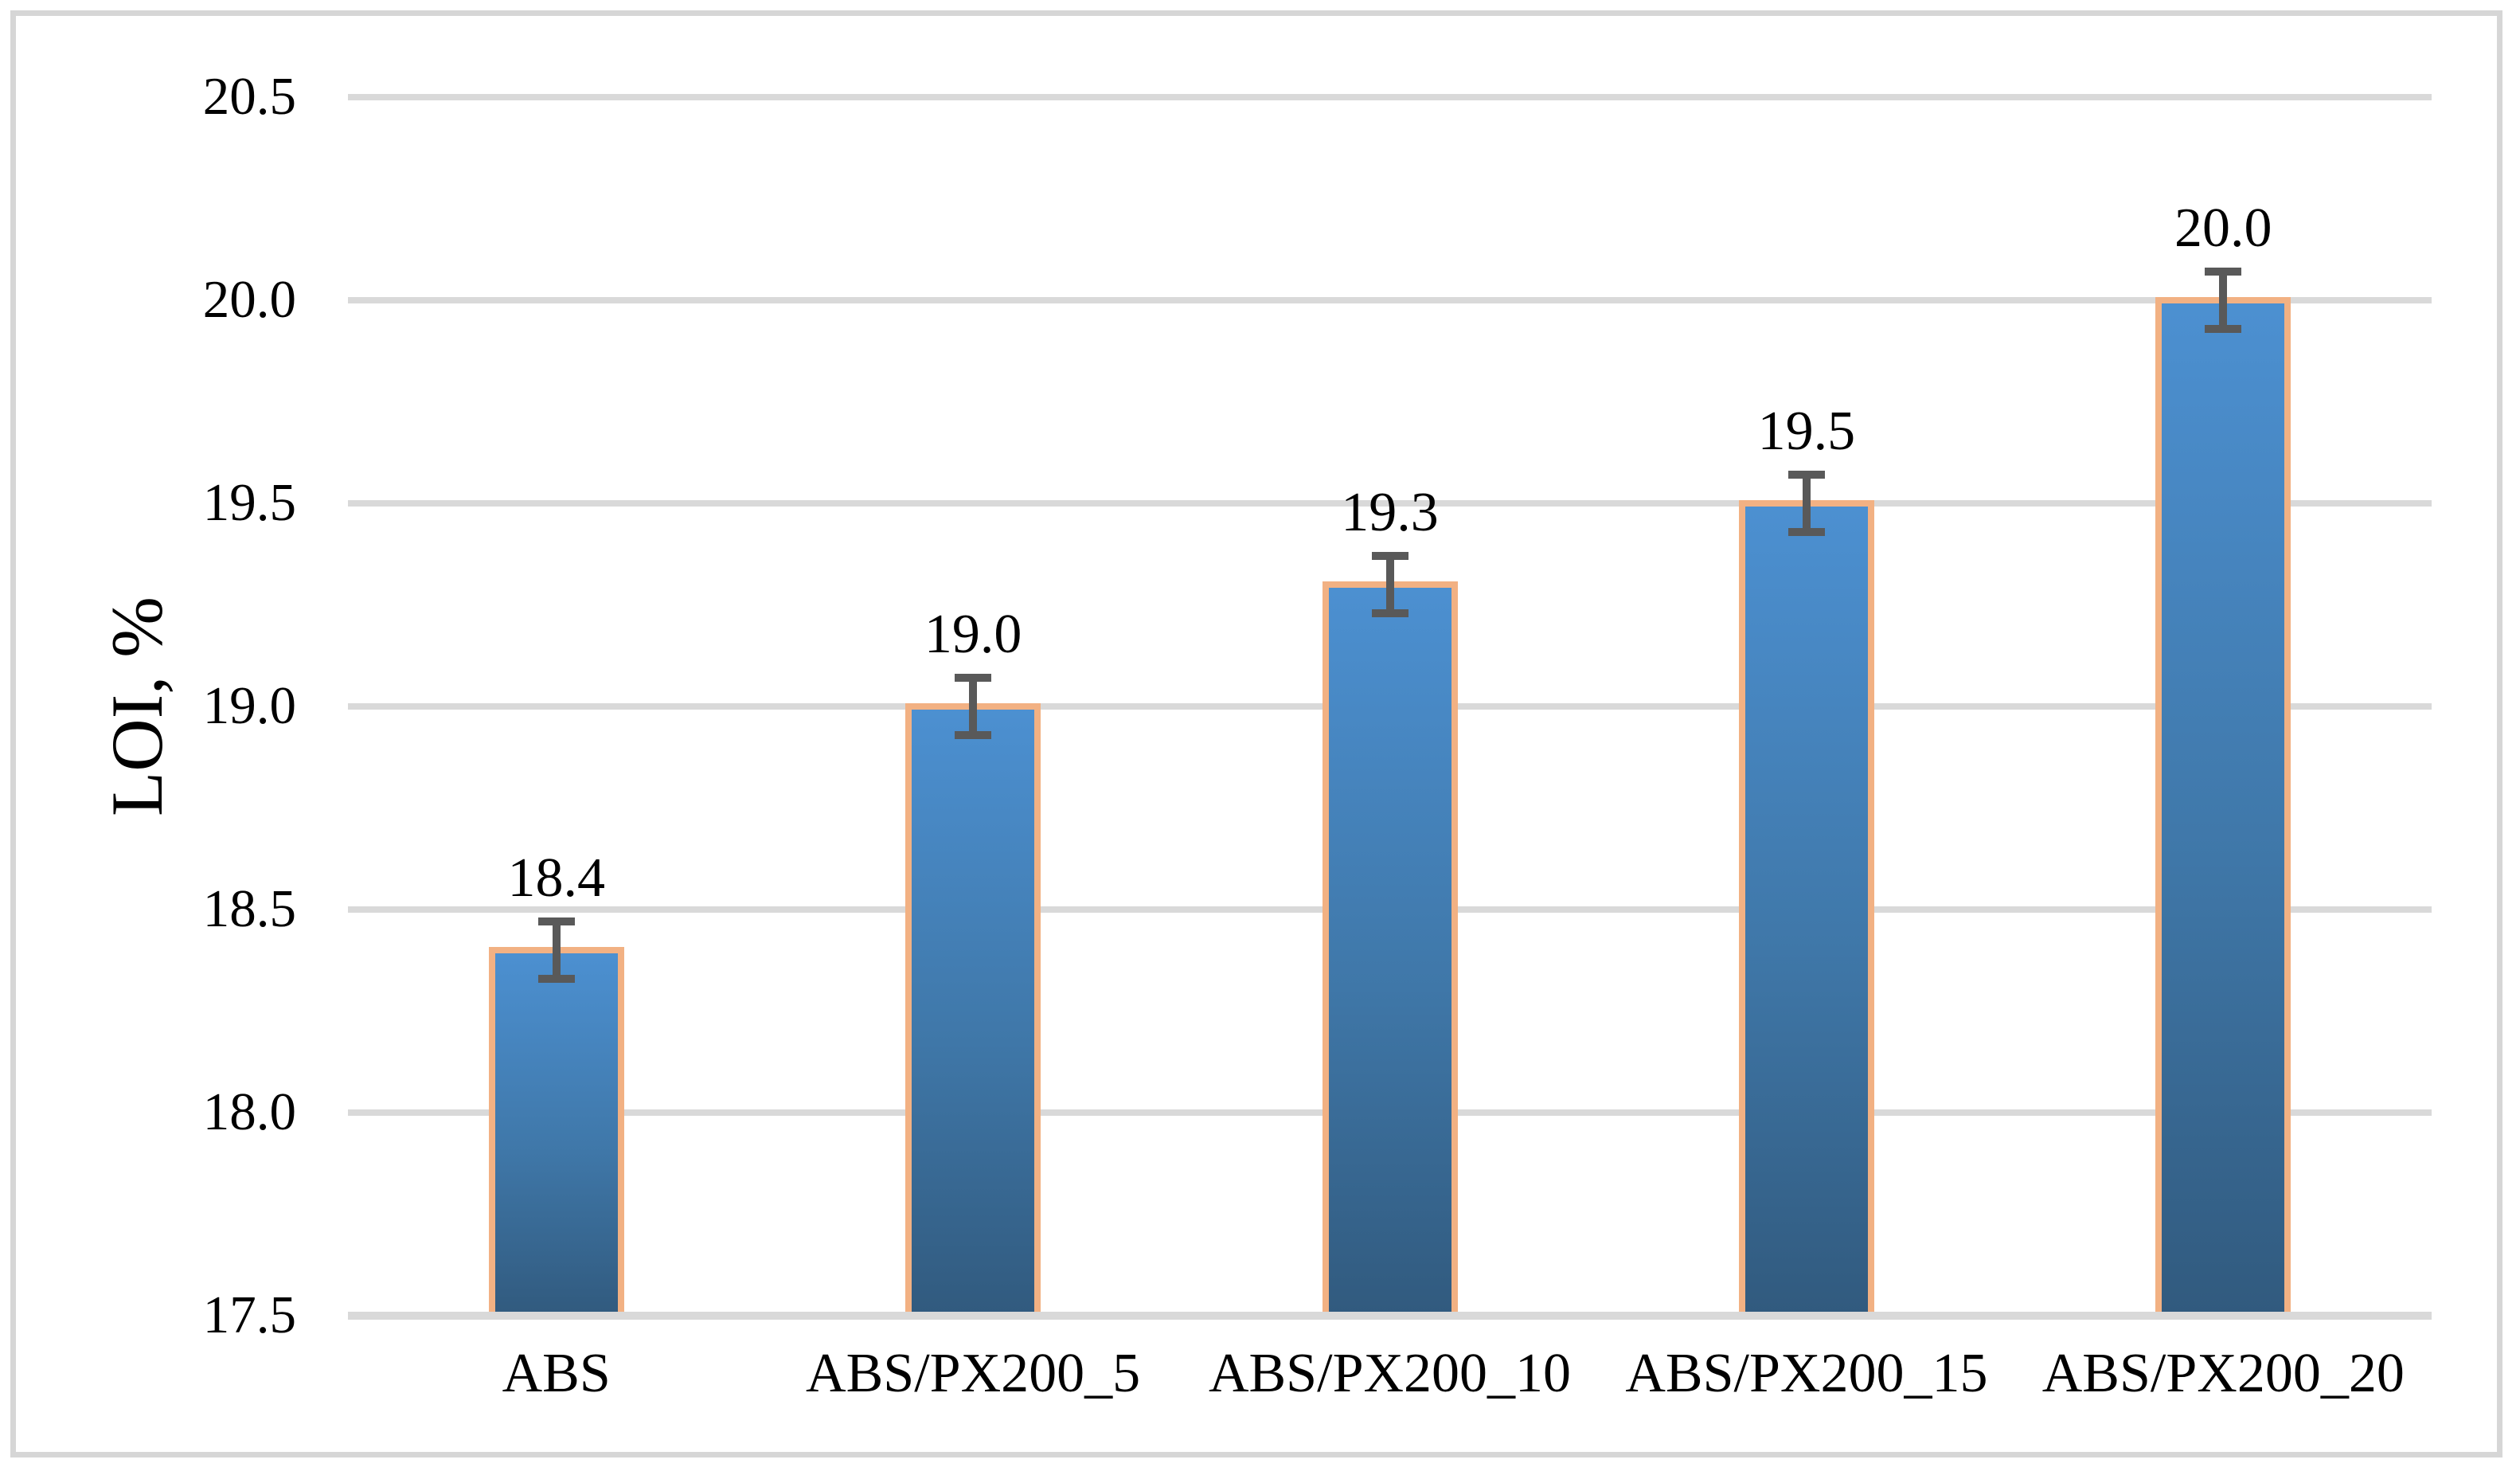 This screenshot has height=1475, width=2520. I want to click on x-axis-category-label: ABS/PX200_10, so click(1390, 1373).